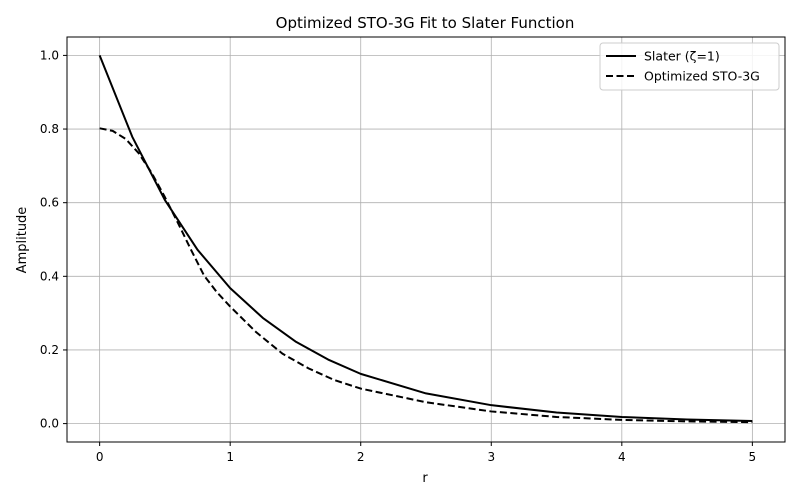 This screenshot has height=500, width=800. What do you see at coordinates (682, 56) in the screenshot?
I see `legend-label-0: Slater (ζ=1)` at bounding box center [682, 56].